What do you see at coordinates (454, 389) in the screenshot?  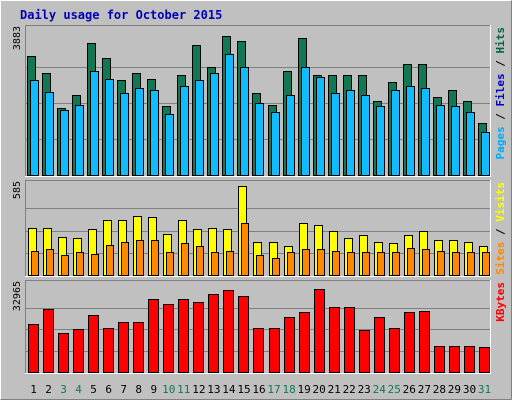 I see `x-tick-label: 29` at bounding box center [454, 389].